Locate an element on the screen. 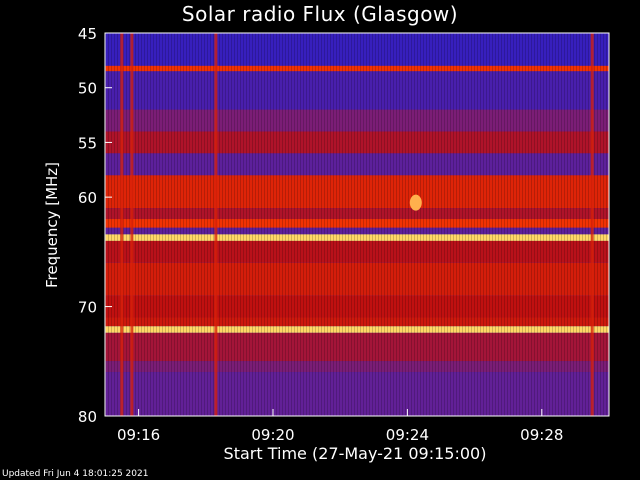 The width and height of the screenshot is (640, 480). y-axis: 45 50 55 60 70 80 is located at coordinates (95, 225).